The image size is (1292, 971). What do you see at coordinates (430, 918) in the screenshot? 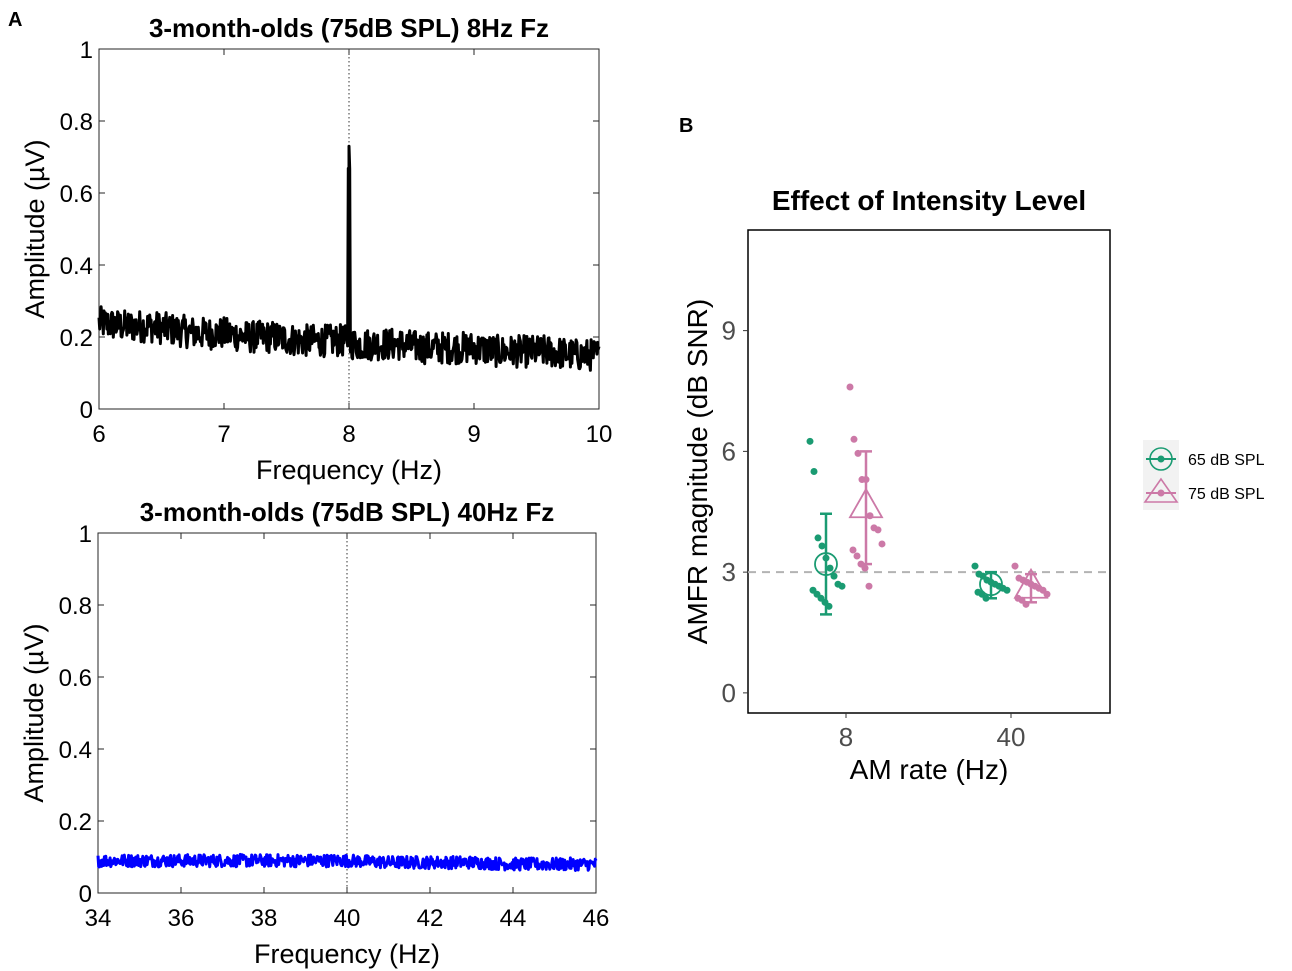
I see `x-tick-label: 42` at bounding box center [430, 918].